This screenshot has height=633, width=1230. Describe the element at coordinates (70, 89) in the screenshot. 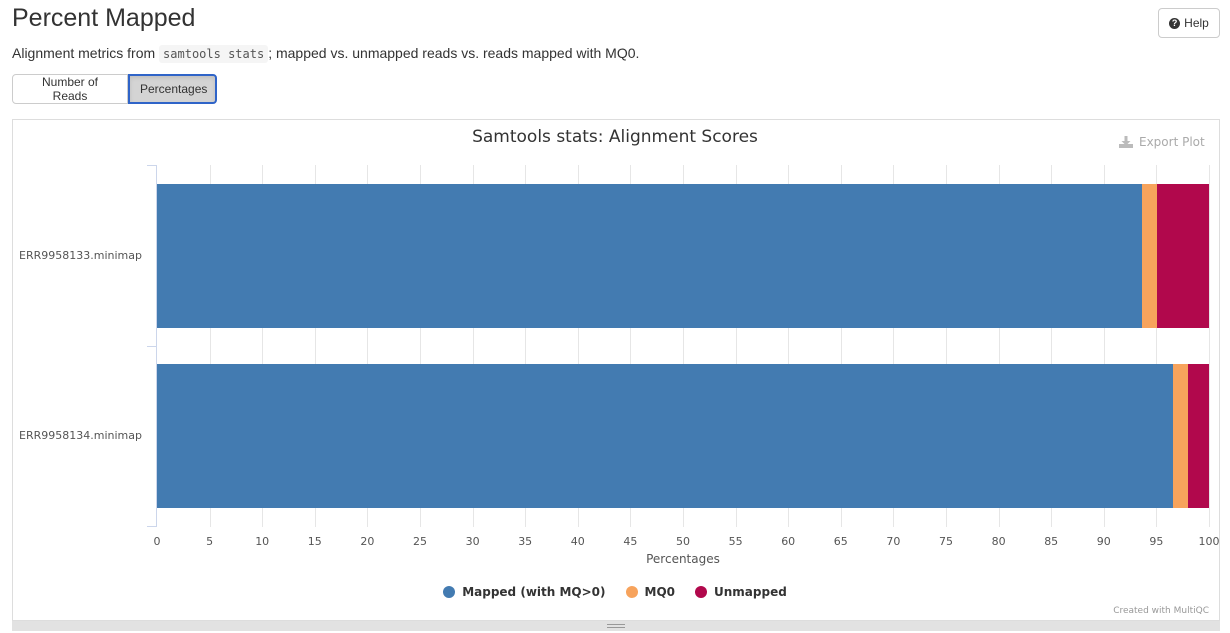

I see `toggle-number-of-reads: Number of Reads` at that location.